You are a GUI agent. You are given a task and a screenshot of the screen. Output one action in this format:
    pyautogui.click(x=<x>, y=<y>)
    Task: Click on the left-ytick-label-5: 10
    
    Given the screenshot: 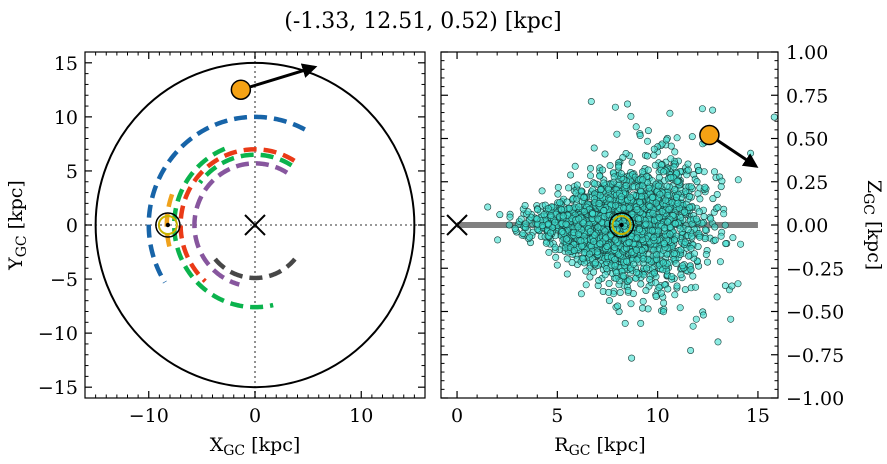 What is the action you would take?
    pyautogui.click(x=66, y=118)
    